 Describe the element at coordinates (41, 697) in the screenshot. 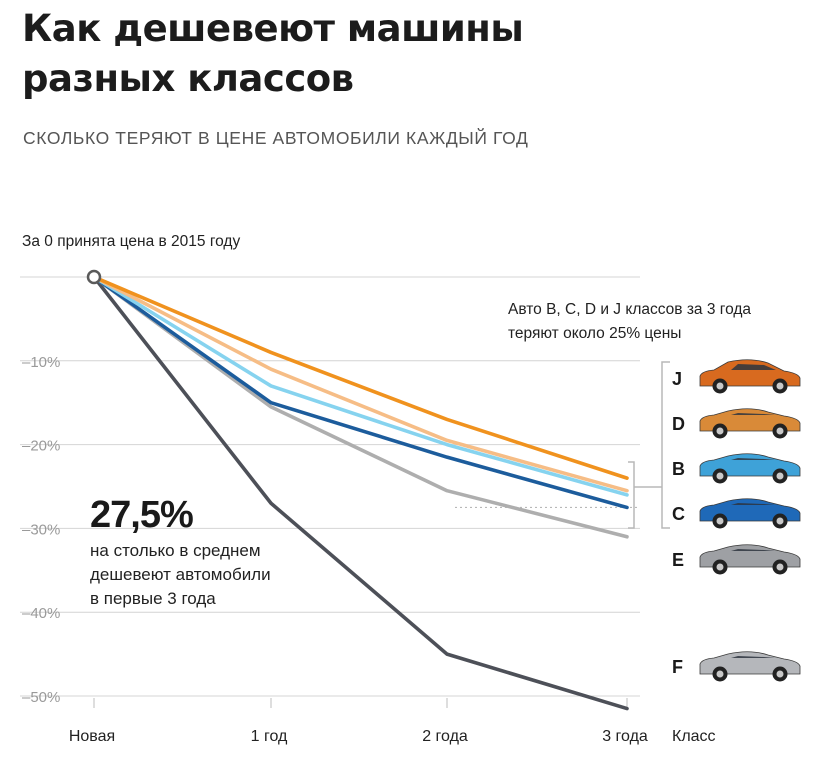

I see `y-tick-label: –50%` at that location.